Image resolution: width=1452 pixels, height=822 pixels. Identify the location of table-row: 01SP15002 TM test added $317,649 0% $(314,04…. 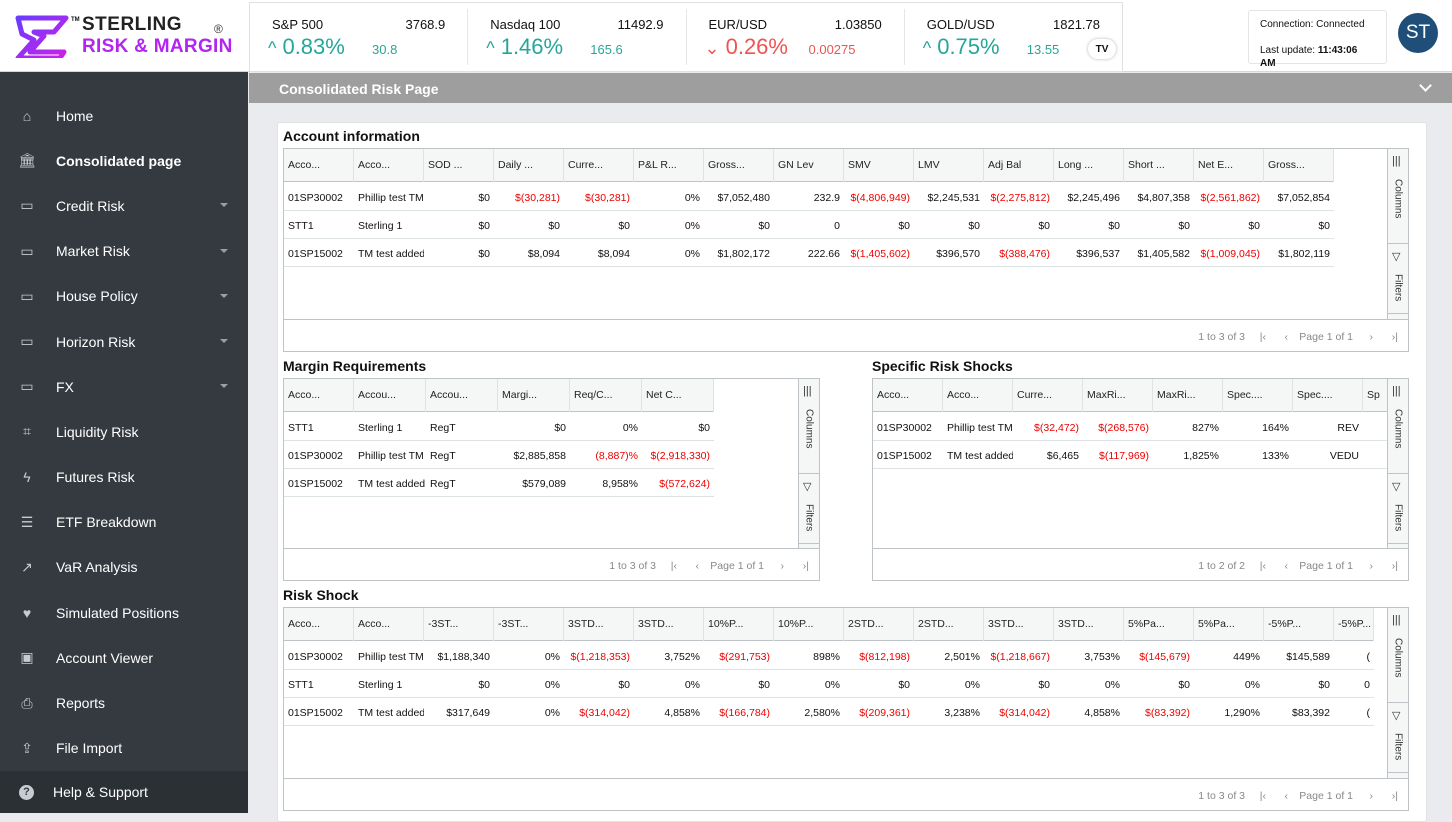
(829, 712).